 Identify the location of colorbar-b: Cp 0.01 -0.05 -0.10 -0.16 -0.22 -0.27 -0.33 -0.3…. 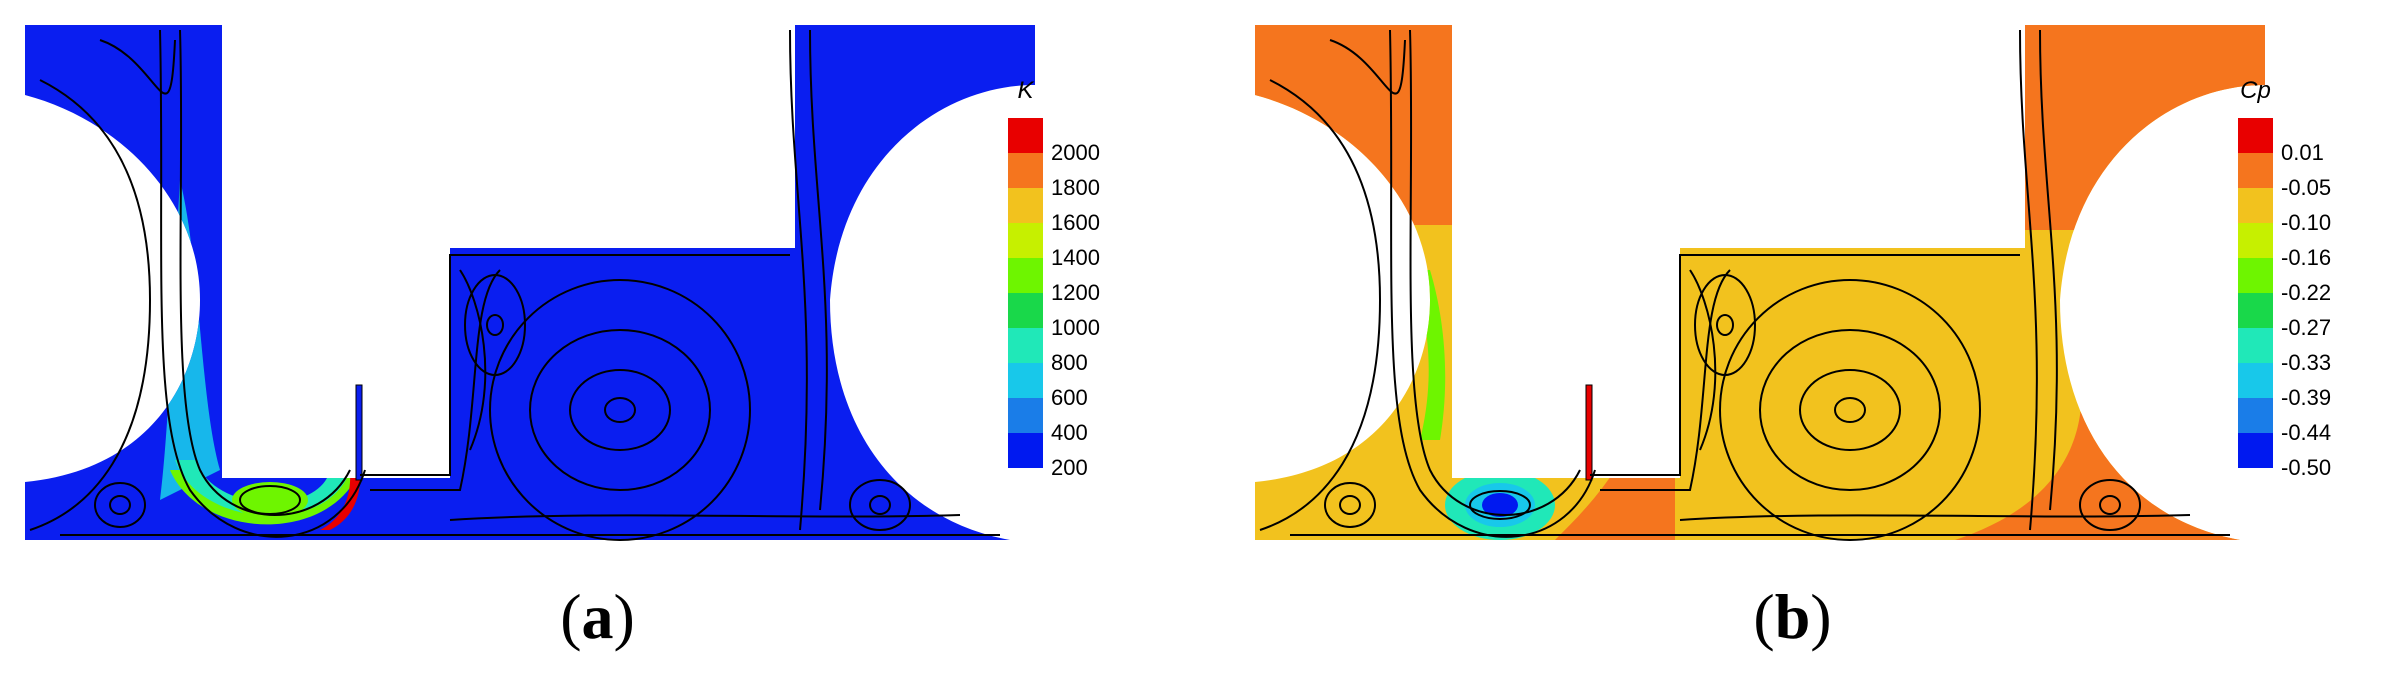
(2284, 278).